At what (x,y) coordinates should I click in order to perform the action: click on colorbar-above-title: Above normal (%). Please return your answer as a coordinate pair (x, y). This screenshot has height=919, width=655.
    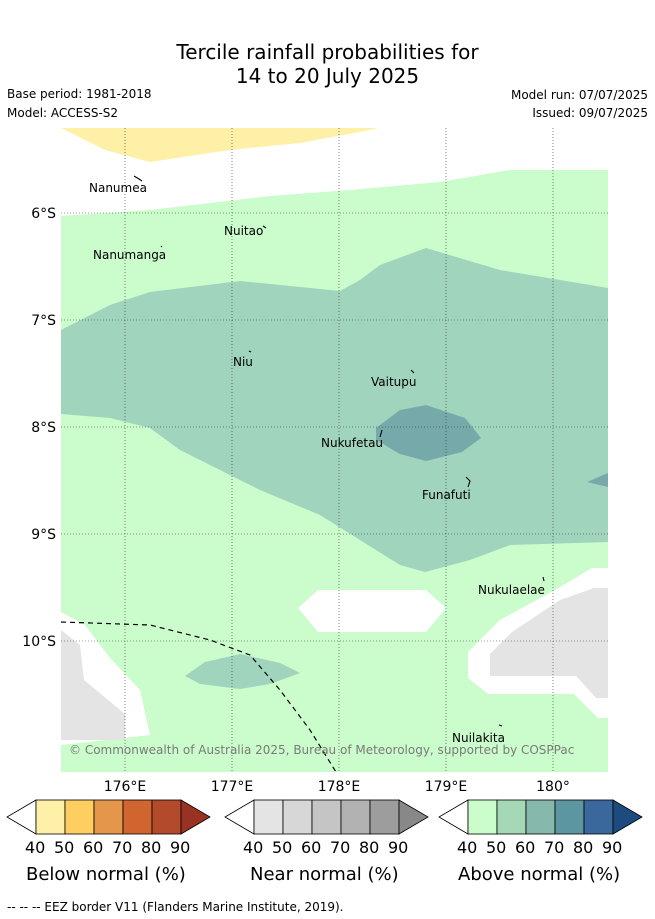
    Looking at the image, I should click on (539, 874).